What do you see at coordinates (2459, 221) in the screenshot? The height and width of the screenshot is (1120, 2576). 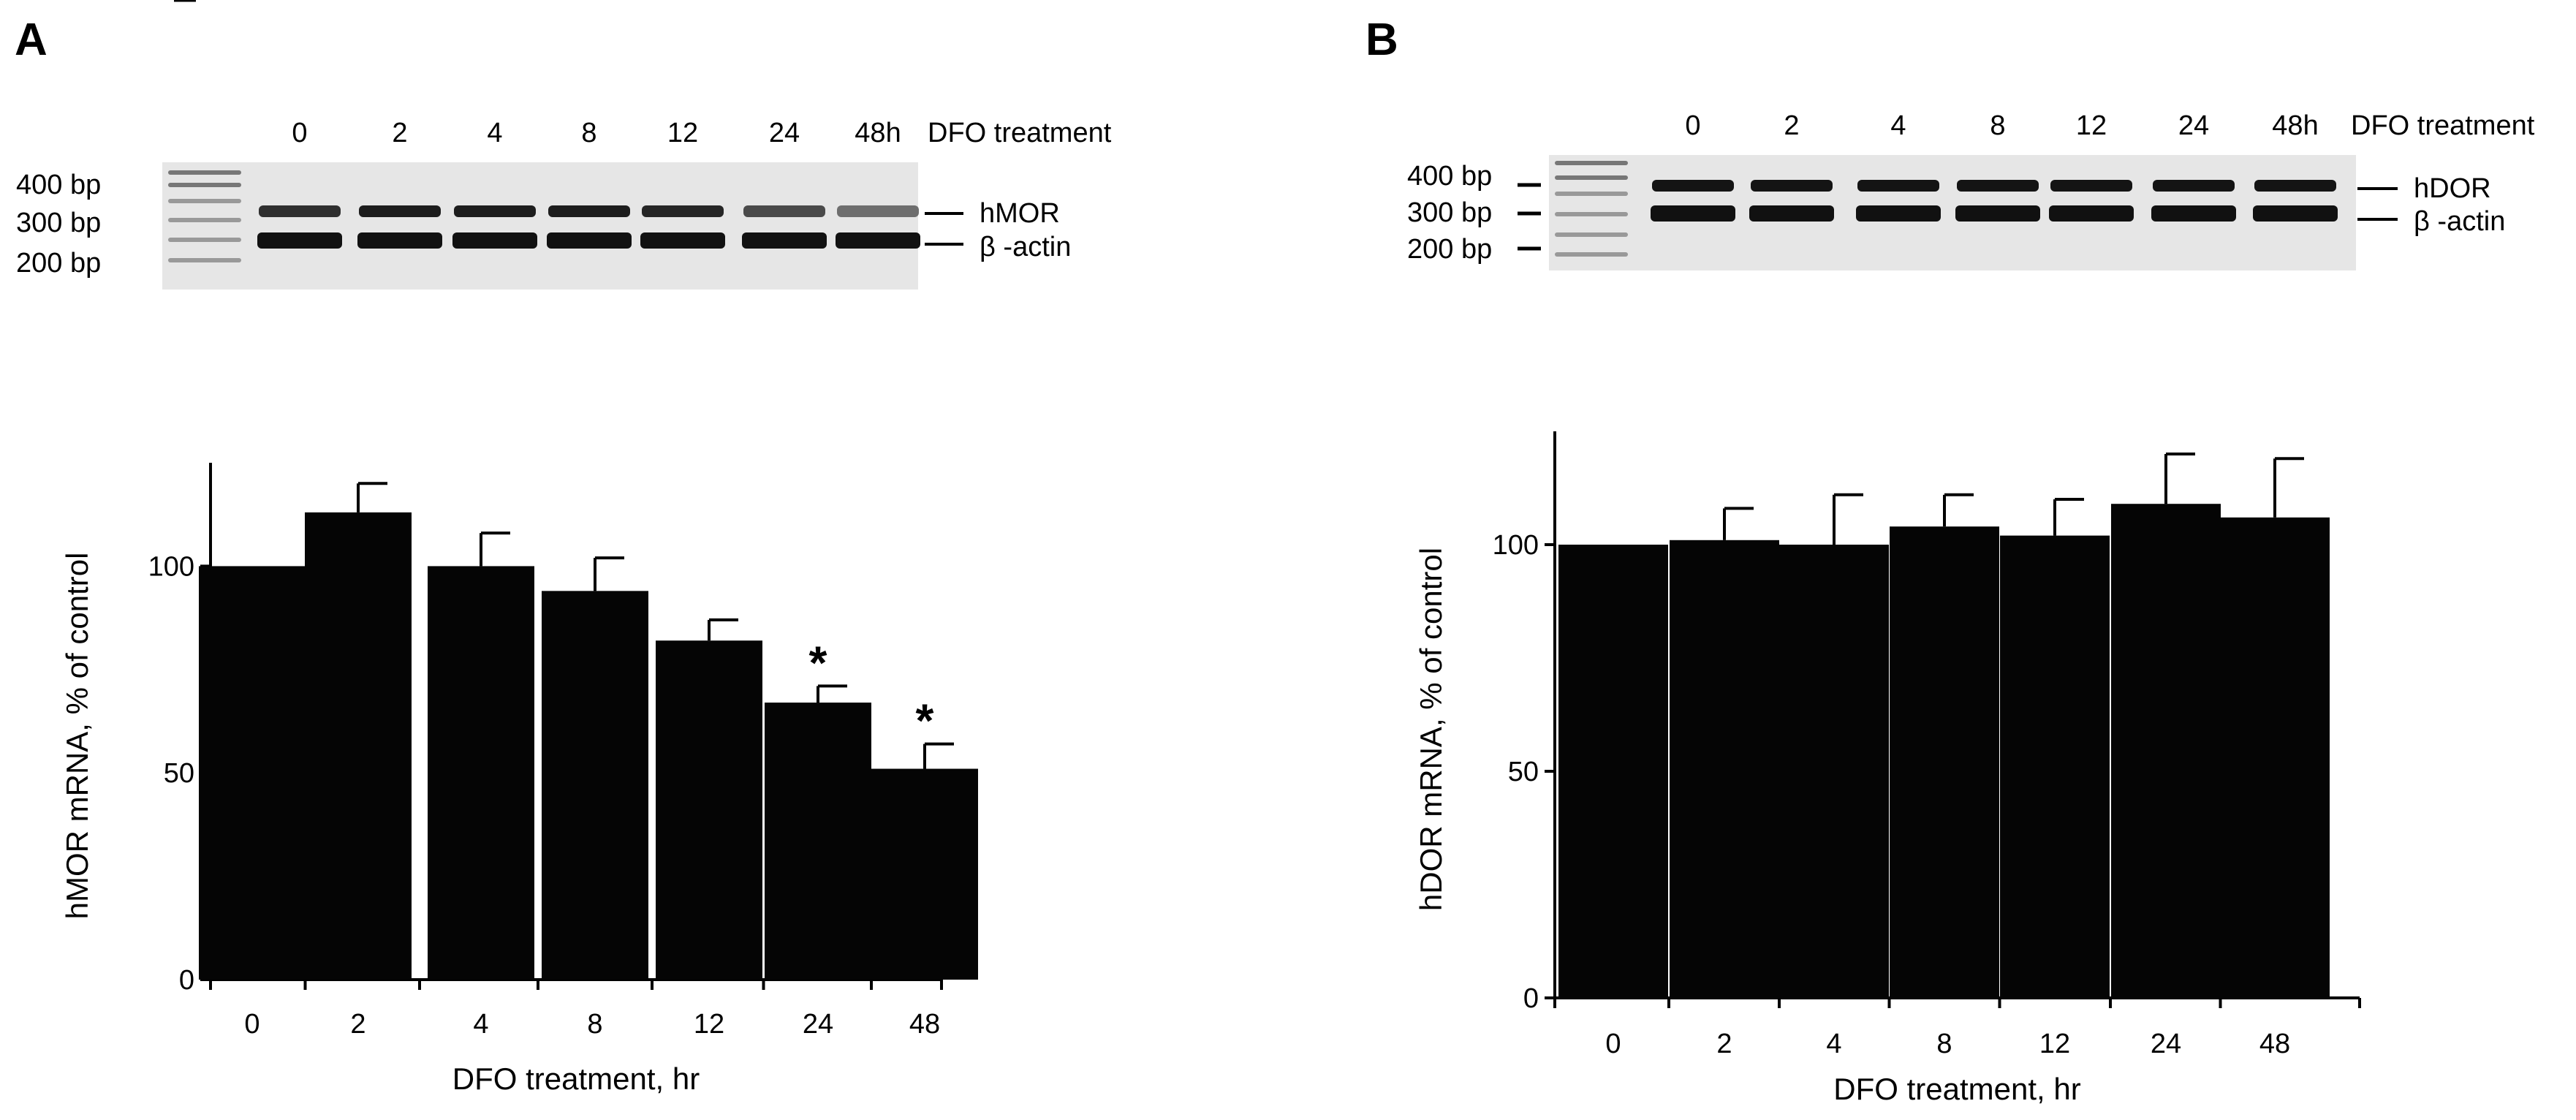 I see `band-label: β -actin` at bounding box center [2459, 221].